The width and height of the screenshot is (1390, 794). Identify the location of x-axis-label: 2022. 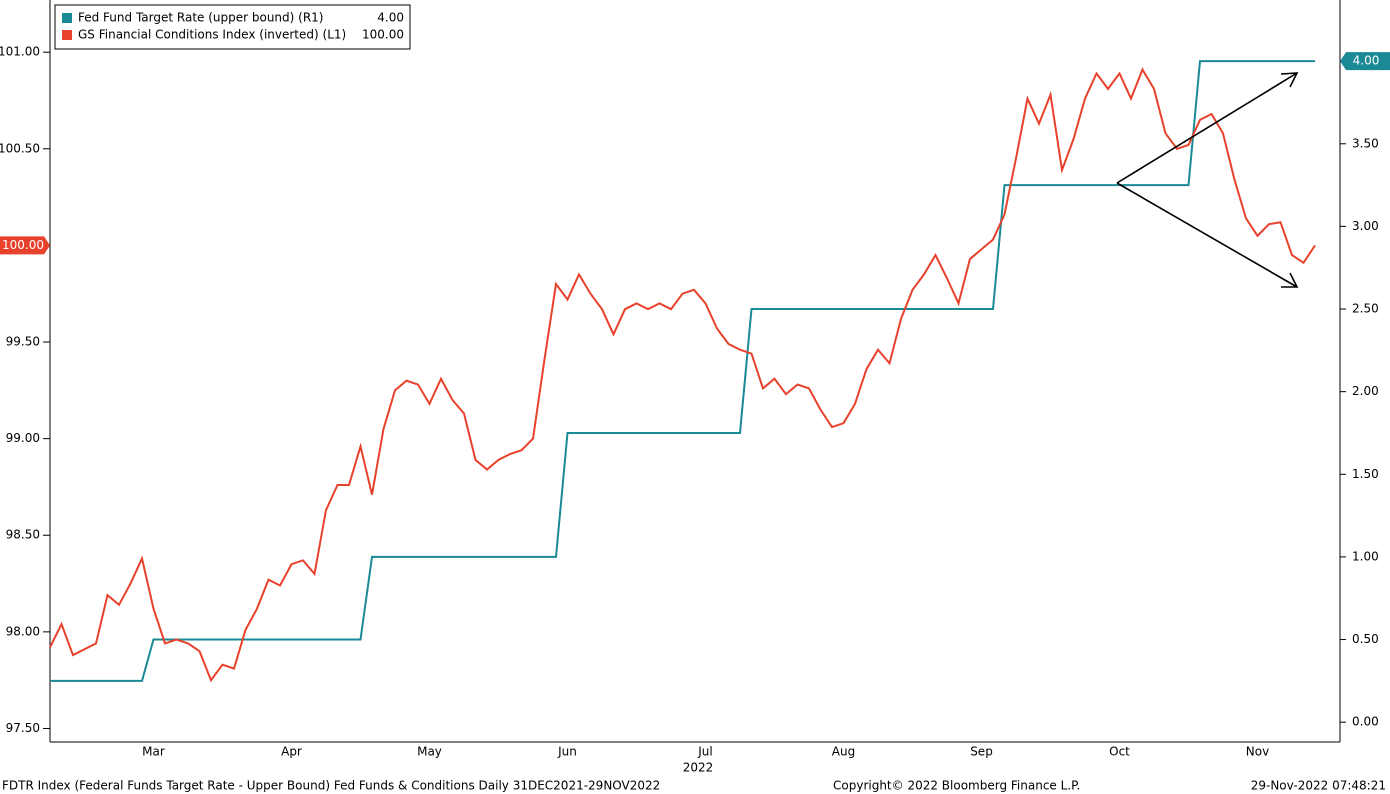
(698, 768).